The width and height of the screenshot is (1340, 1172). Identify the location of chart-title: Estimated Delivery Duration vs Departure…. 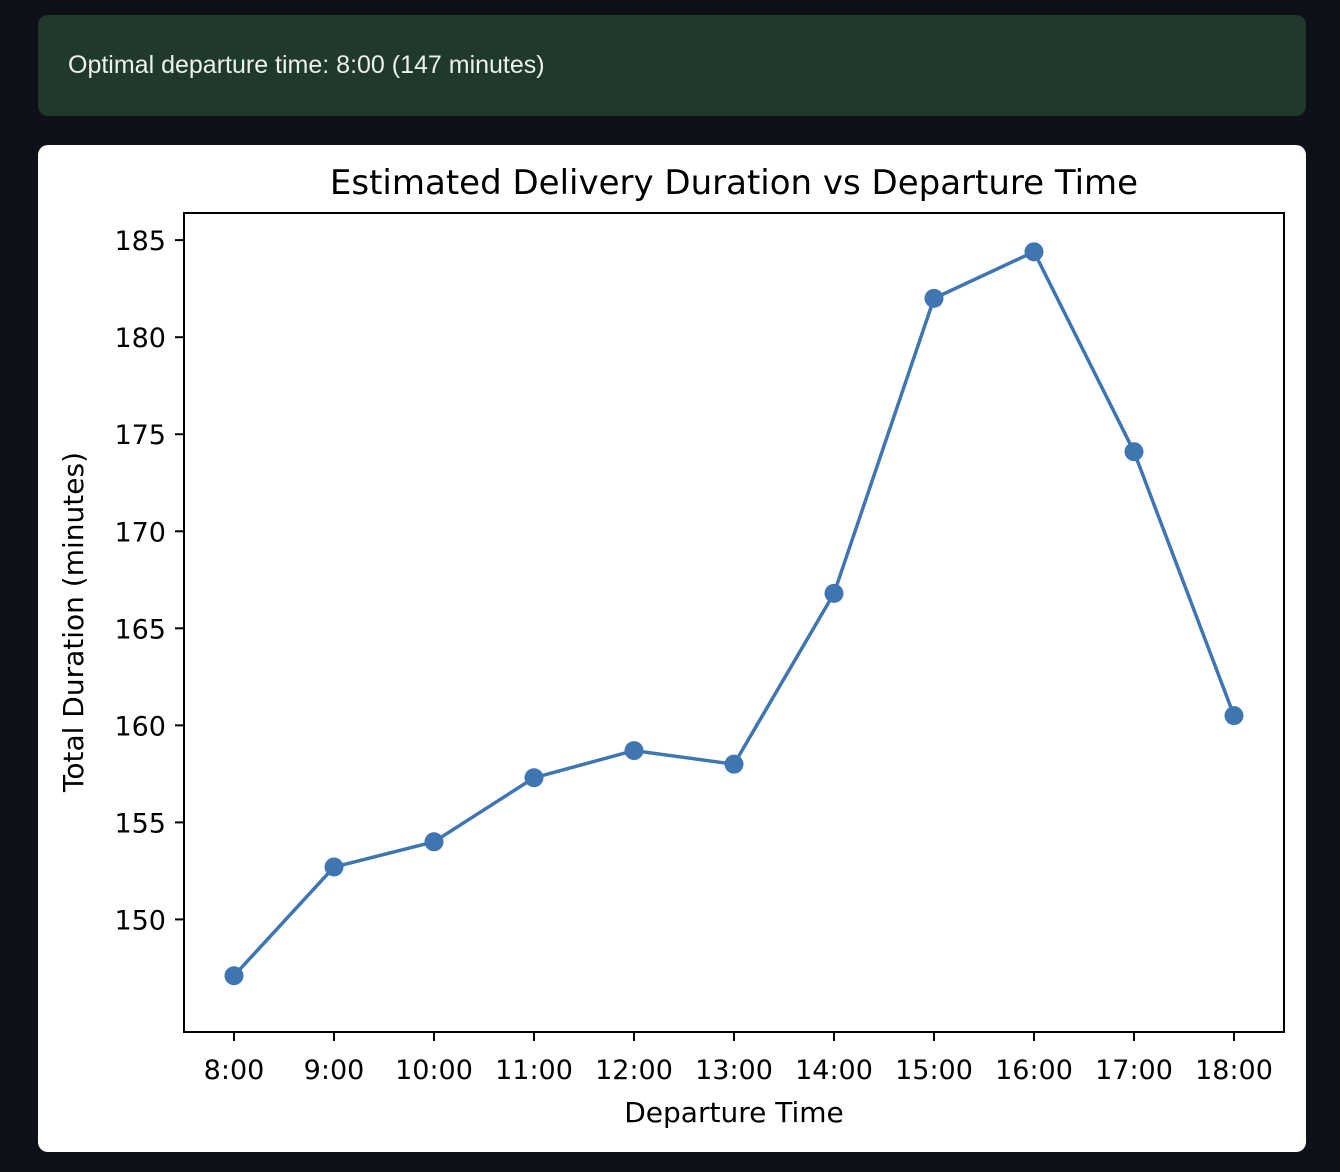
(734, 183).